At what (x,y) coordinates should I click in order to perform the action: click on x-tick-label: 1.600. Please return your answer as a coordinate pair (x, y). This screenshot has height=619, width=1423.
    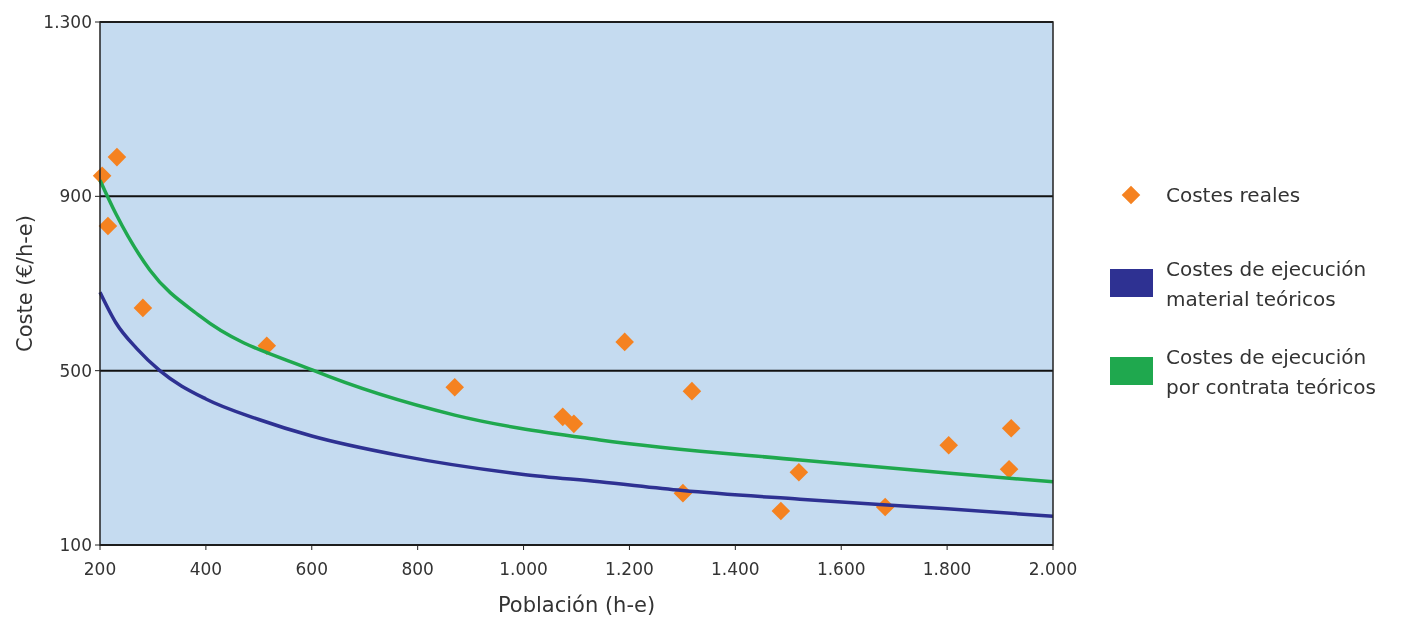
    Looking at the image, I should click on (841, 569).